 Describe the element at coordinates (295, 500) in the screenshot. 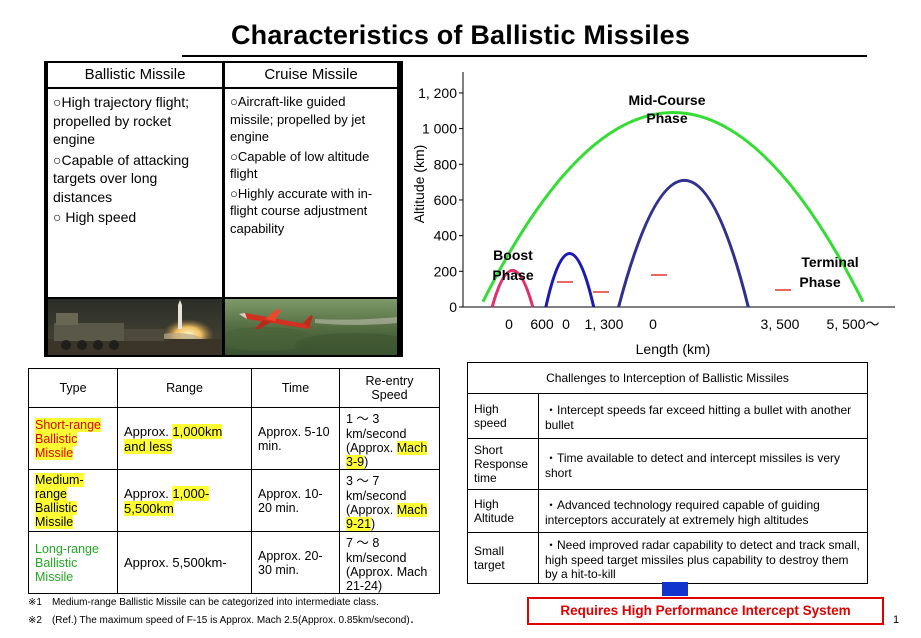

I see `time-cell: Approx. 10-20 min.` at that location.